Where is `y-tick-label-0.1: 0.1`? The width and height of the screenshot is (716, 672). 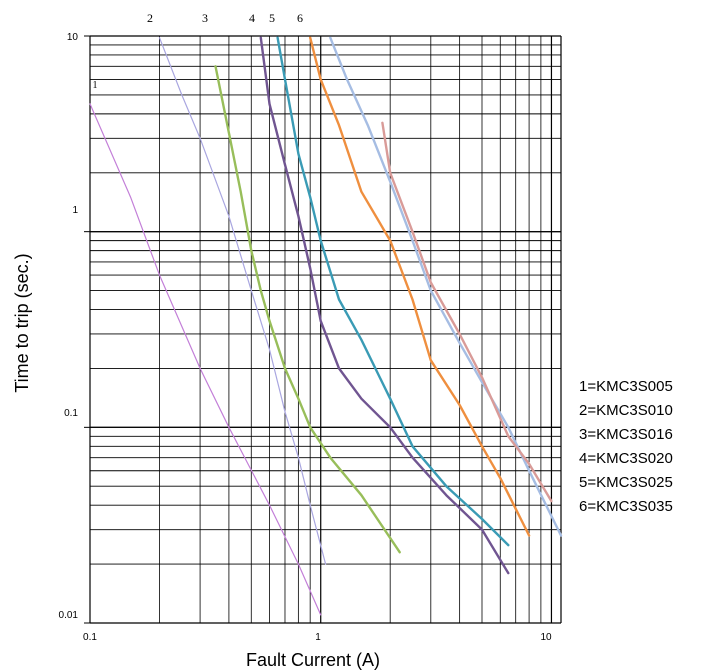 y-tick-label-0.1: 0.1 is located at coordinates (71, 413).